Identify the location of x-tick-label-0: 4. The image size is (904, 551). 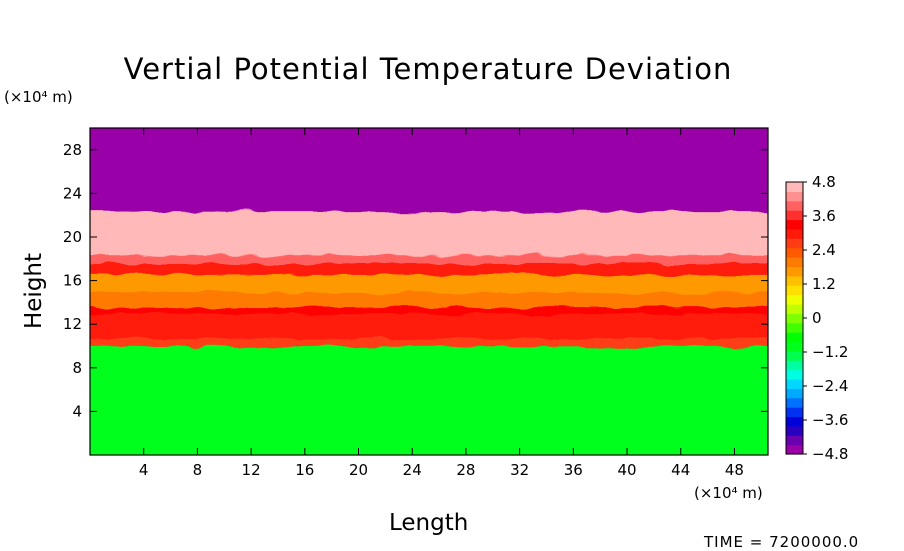
(144, 470).